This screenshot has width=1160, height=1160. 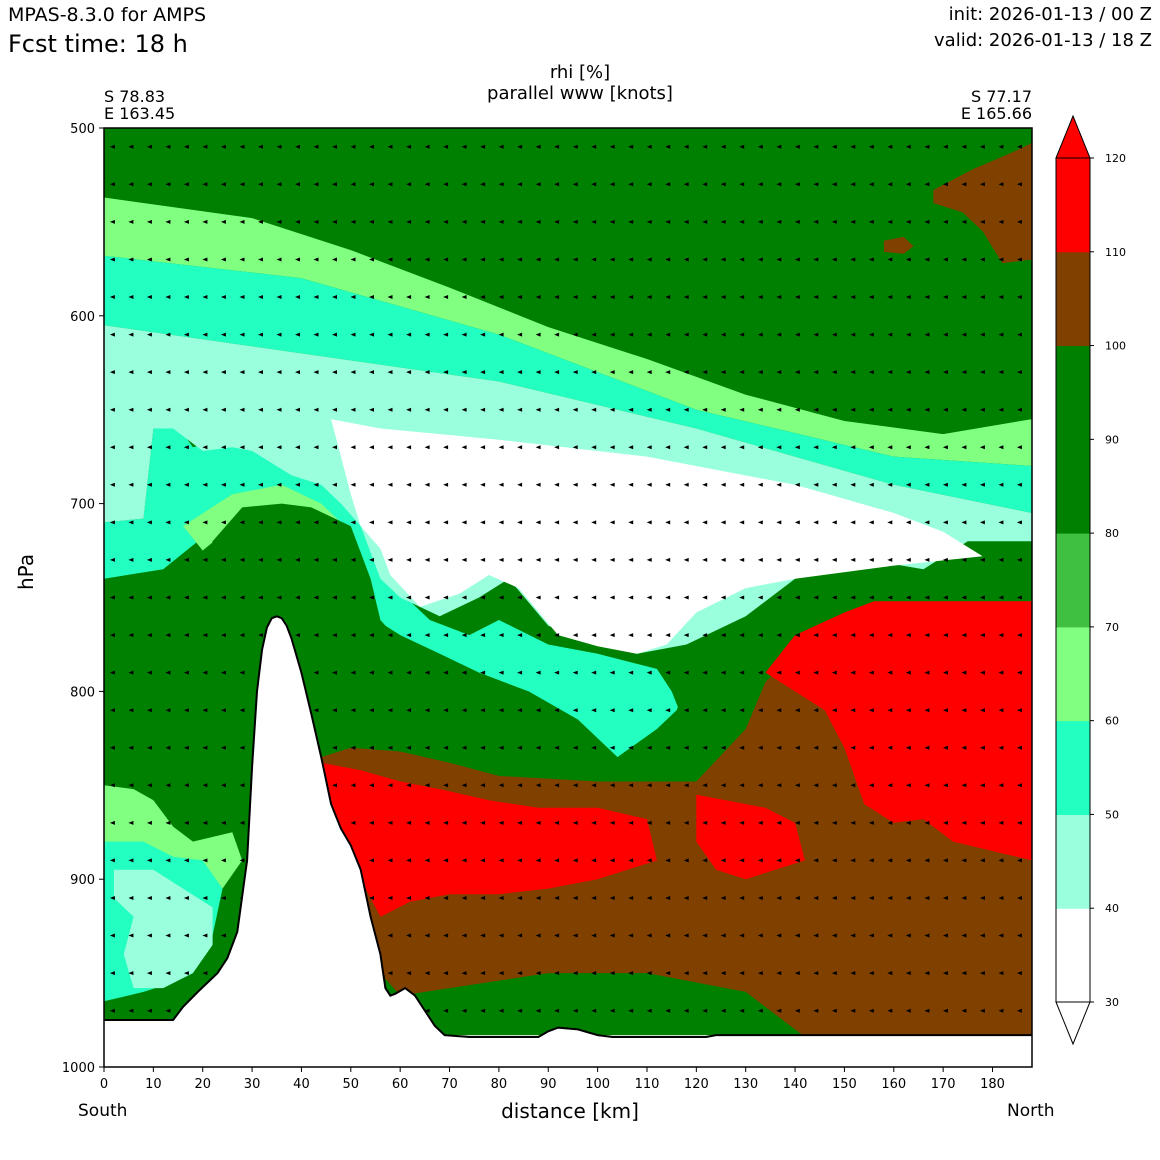 What do you see at coordinates (98, 44) in the screenshot?
I see `forecast-time-label: Fcst time: 18 h` at bounding box center [98, 44].